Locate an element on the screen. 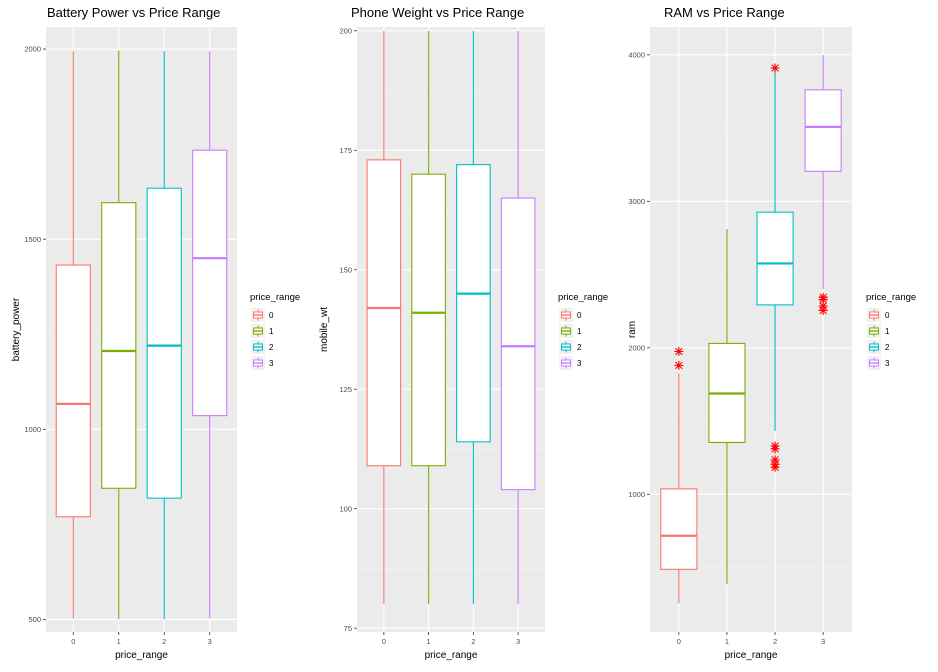 Image resolution: width=938 pixels, height=672 pixels. y-tick-label: 2000 is located at coordinates (636, 347).